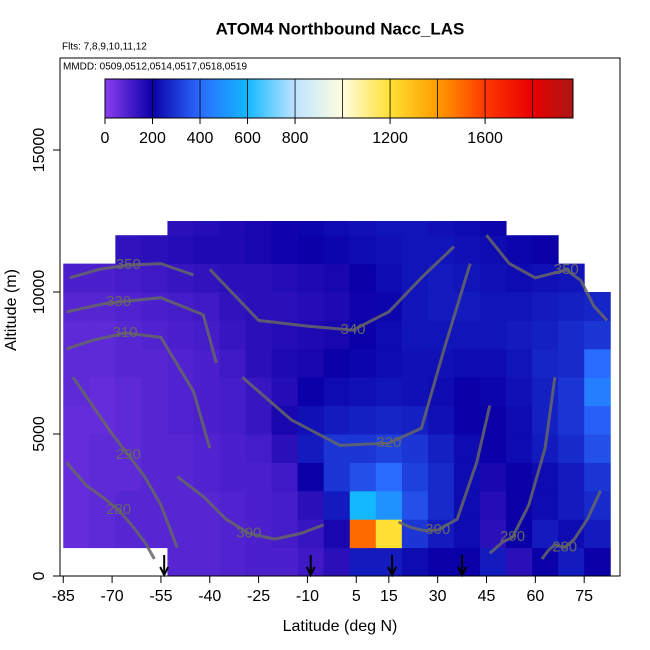 The height and width of the screenshot is (650, 650). Describe the element at coordinates (295, 138) in the screenshot. I see `colorbar-tick-label: 800` at that location.